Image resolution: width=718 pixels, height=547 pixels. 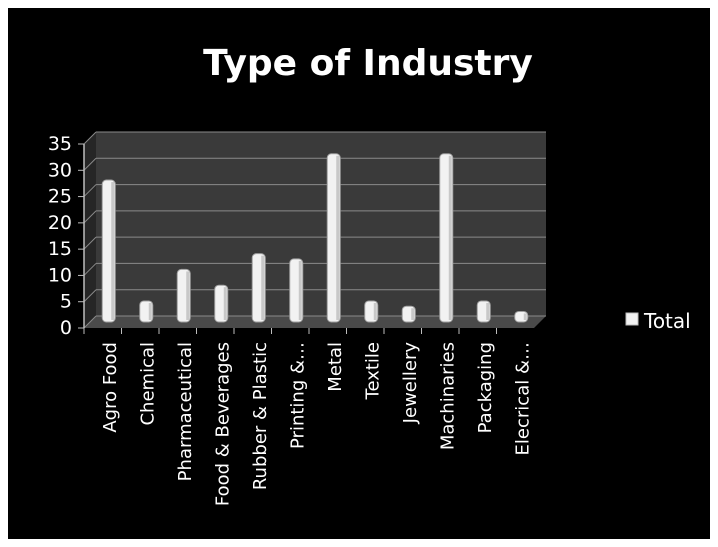 What do you see at coordinates (66, 328) in the screenshot?
I see `y-tick-label: 0` at bounding box center [66, 328].